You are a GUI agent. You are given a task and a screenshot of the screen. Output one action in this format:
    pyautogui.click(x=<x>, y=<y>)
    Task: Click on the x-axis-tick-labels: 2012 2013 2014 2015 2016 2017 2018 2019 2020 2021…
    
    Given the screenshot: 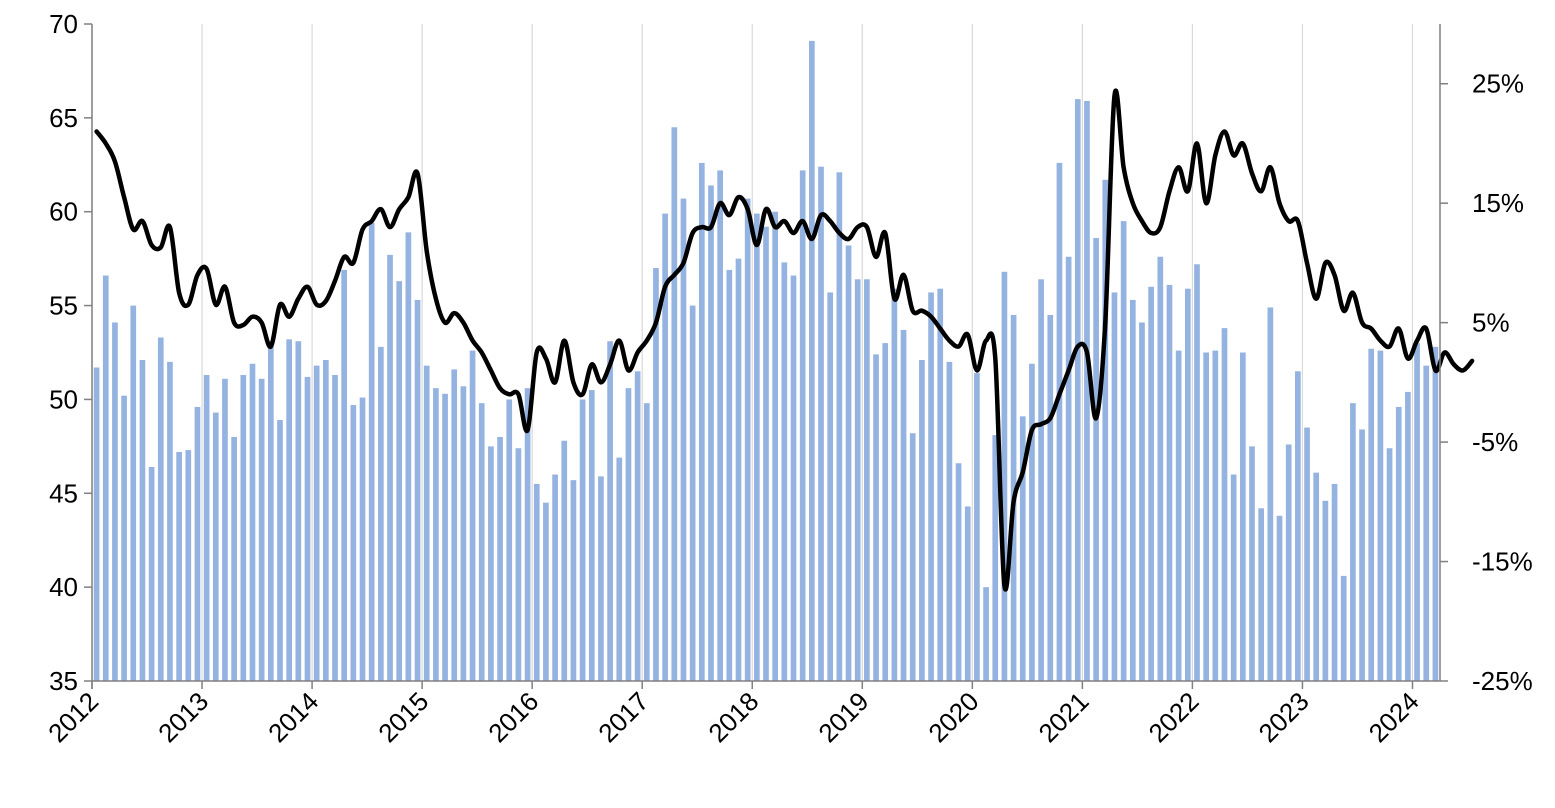 What is the action you would take?
    pyautogui.click(x=733, y=717)
    